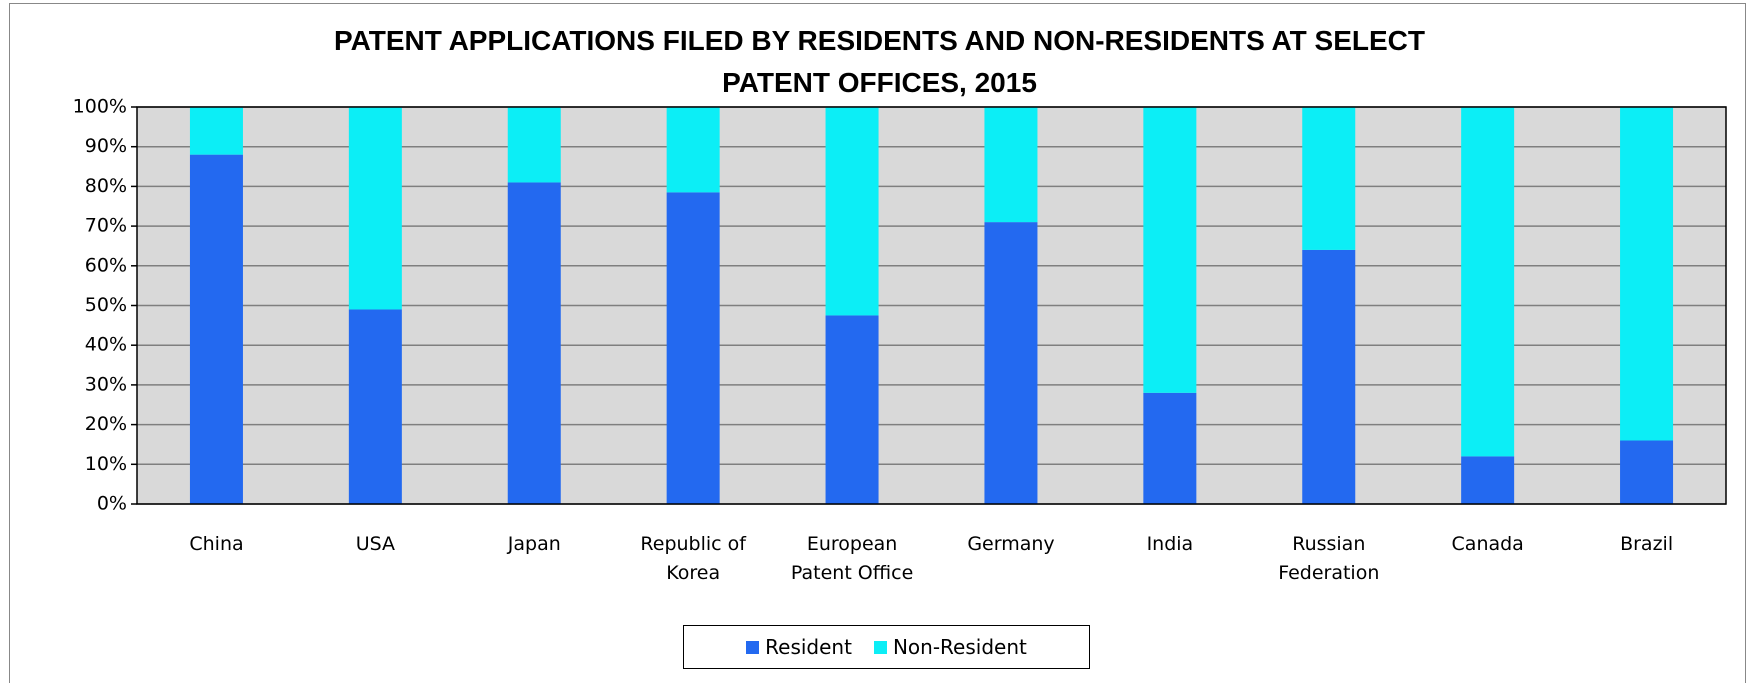  What do you see at coordinates (106, 424) in the screenshot?
I see `y-tick-label: 20%` at bounding box center [106, 424].